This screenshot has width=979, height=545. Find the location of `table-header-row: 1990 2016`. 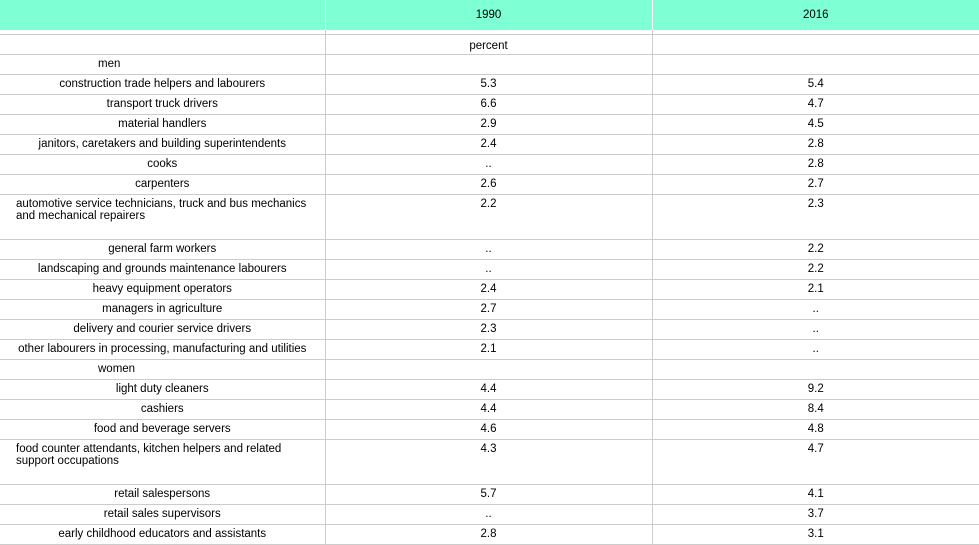

table-header-row: 1990 2016 is located at coordinates (489, 15).